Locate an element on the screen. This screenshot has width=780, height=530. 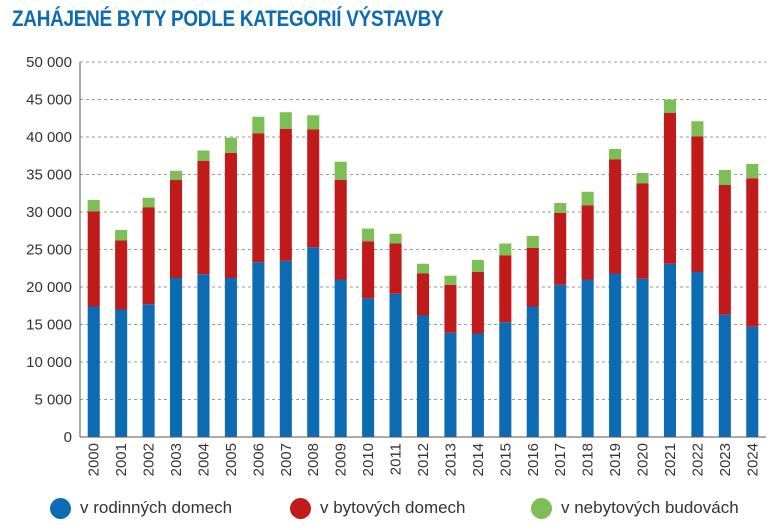
bar-segment-rodinne-2011 is located at coordinates (395, 365).